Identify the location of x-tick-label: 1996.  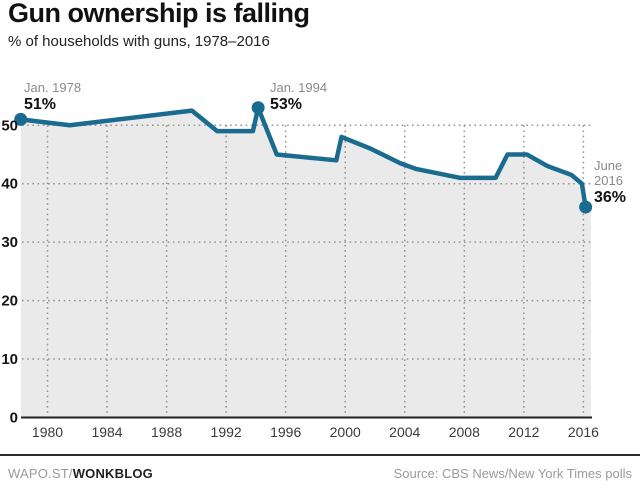
(285, 432).